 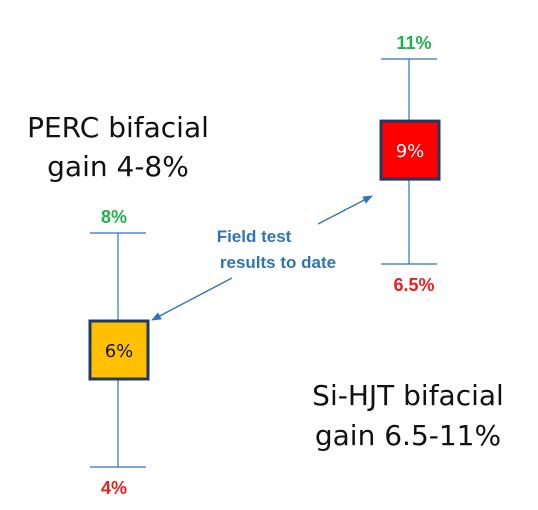 What do you see at coordinates (278, 262) in the screenshot?
I see `annotation-line2: results to date` at bounding box center [278, 262].